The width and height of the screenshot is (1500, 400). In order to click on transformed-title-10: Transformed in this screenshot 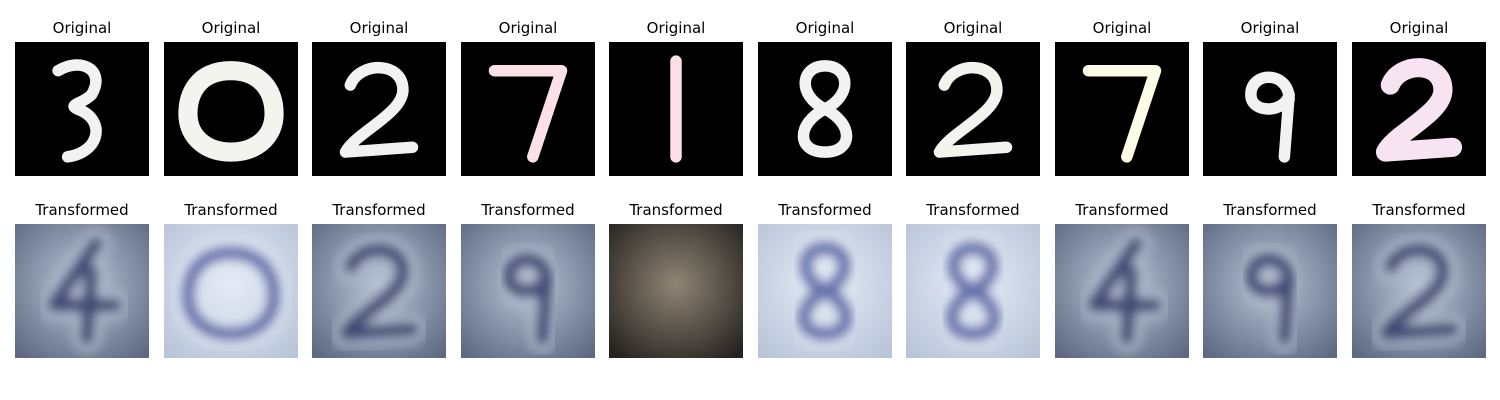, I will do `click(1419, 210)`.